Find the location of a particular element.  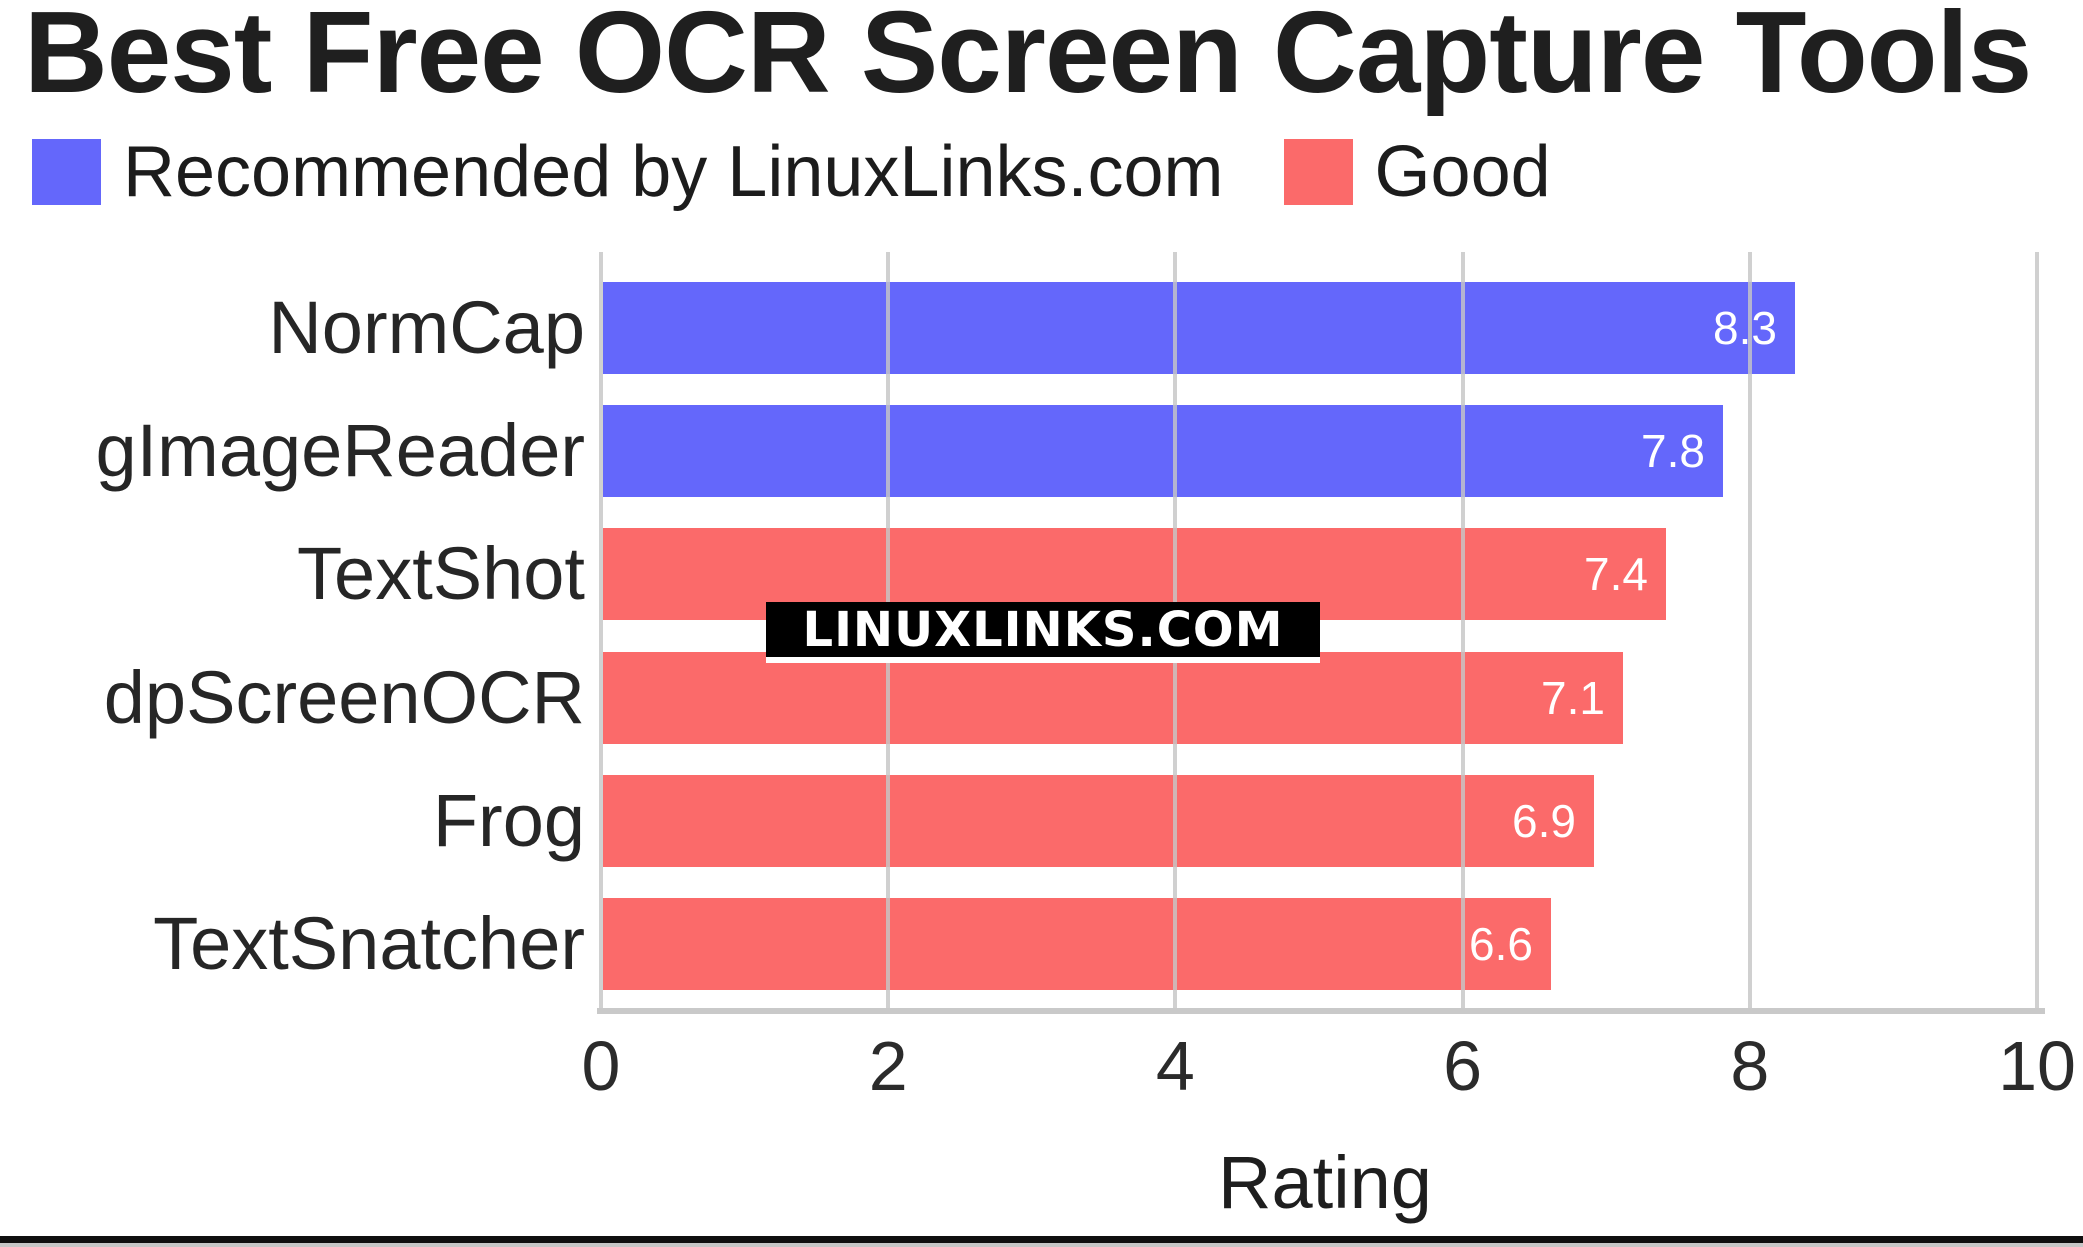

watermark-underline is located at coordinates (1043, 660).